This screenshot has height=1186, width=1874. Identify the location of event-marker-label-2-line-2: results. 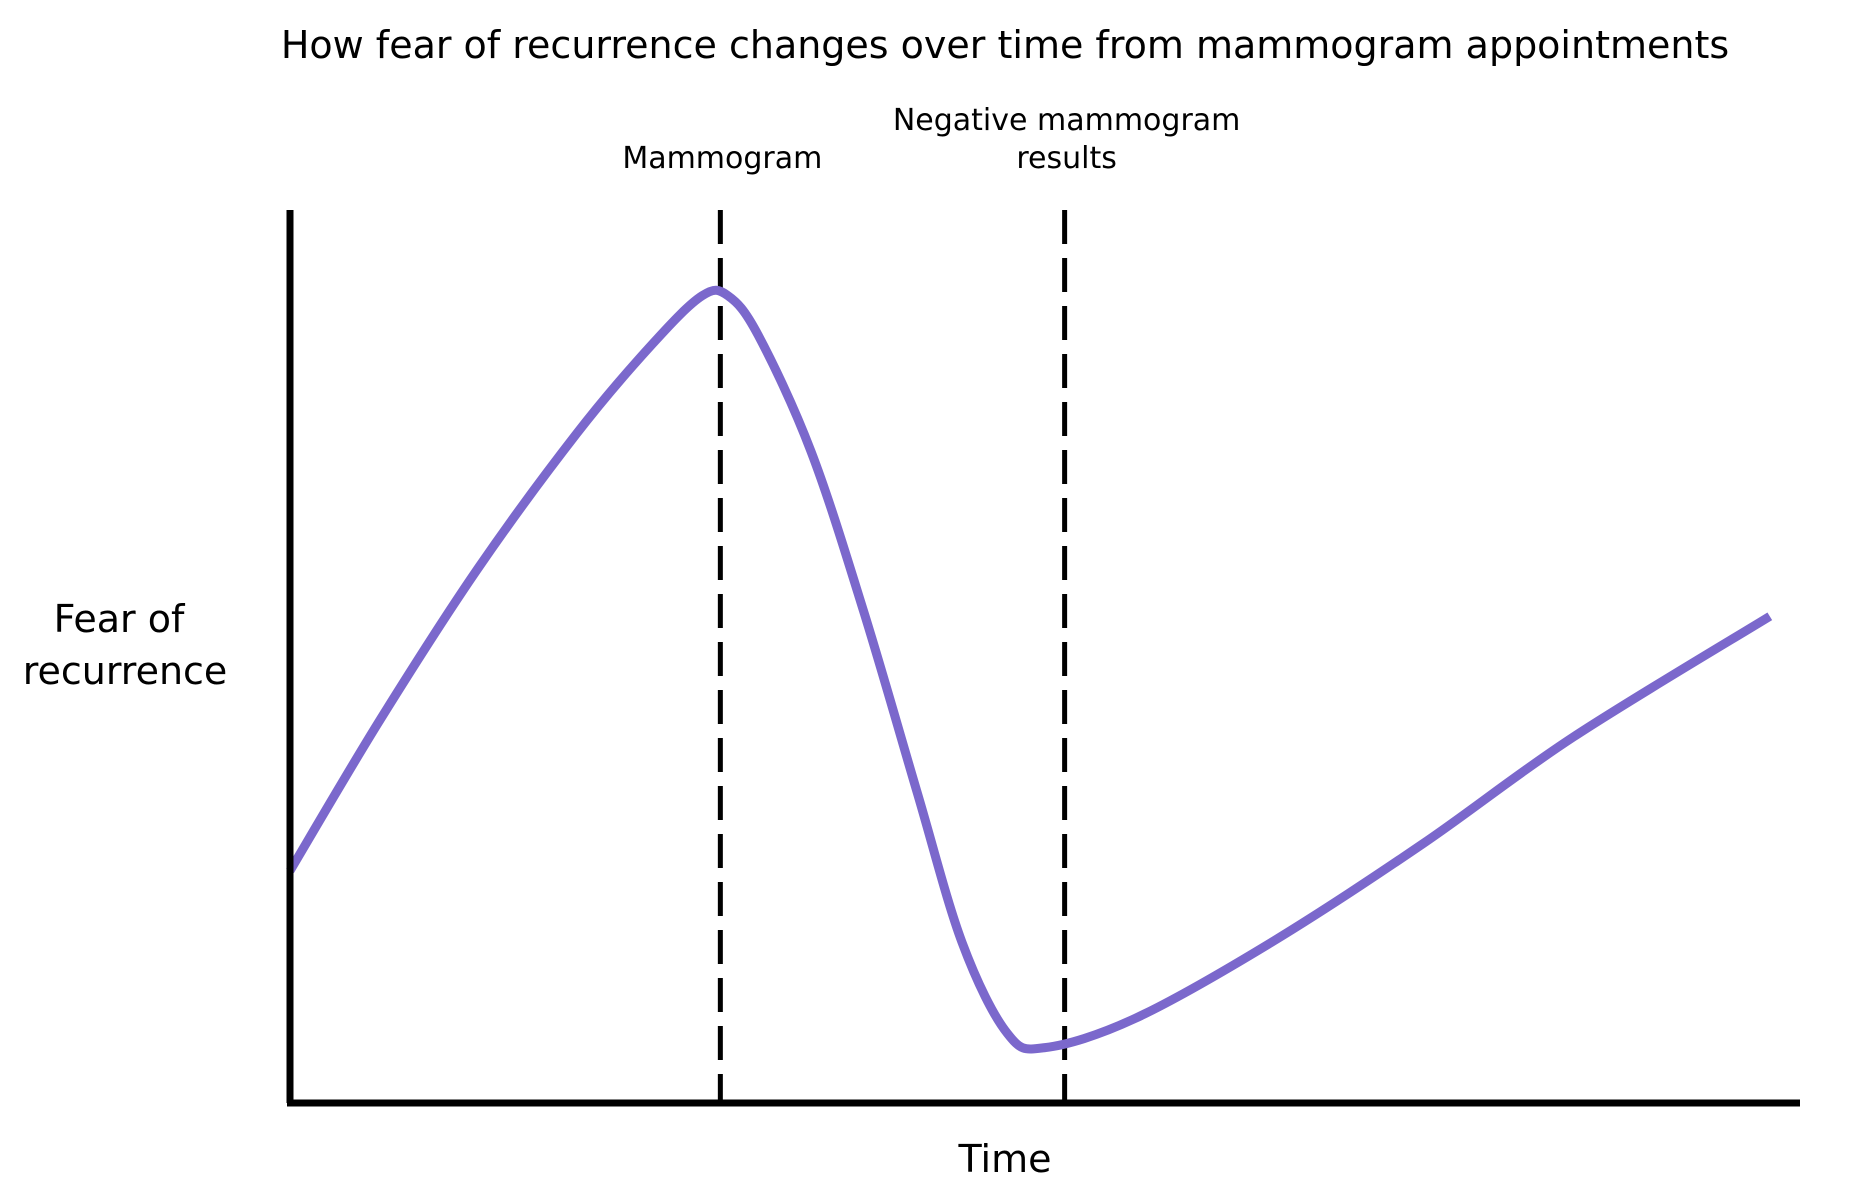
(1066, 158).